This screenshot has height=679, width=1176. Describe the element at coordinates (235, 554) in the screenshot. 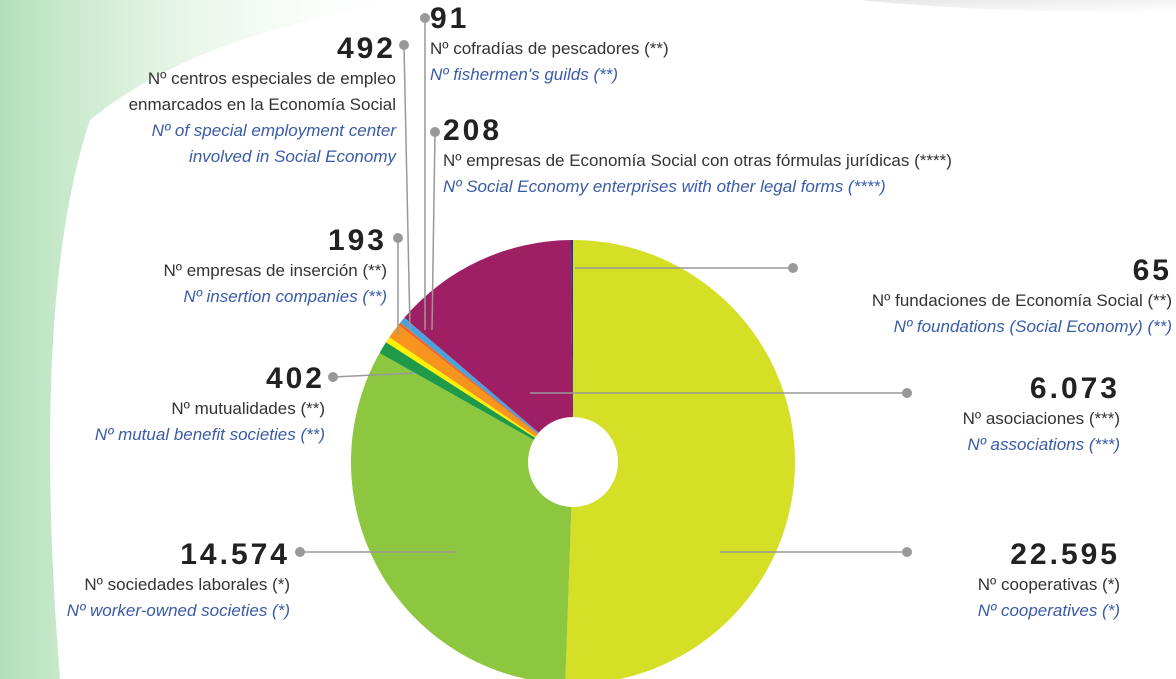

I see `value-label: 14.574` at that location.